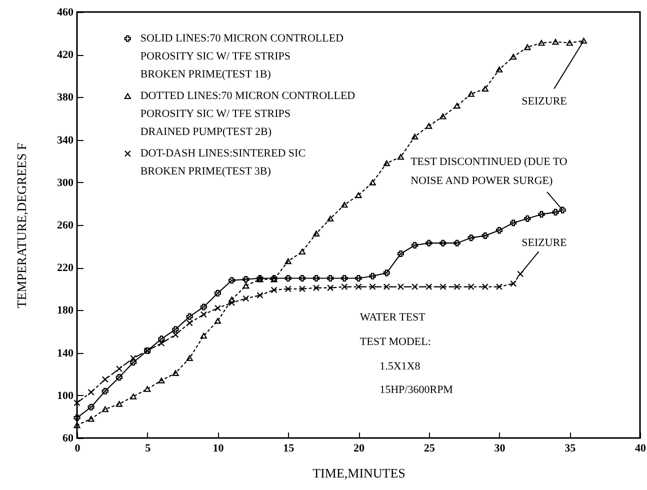  Describe the element at coordinates (65, 12) in the screenshot. I see `y-tick-label: 460` at that location.